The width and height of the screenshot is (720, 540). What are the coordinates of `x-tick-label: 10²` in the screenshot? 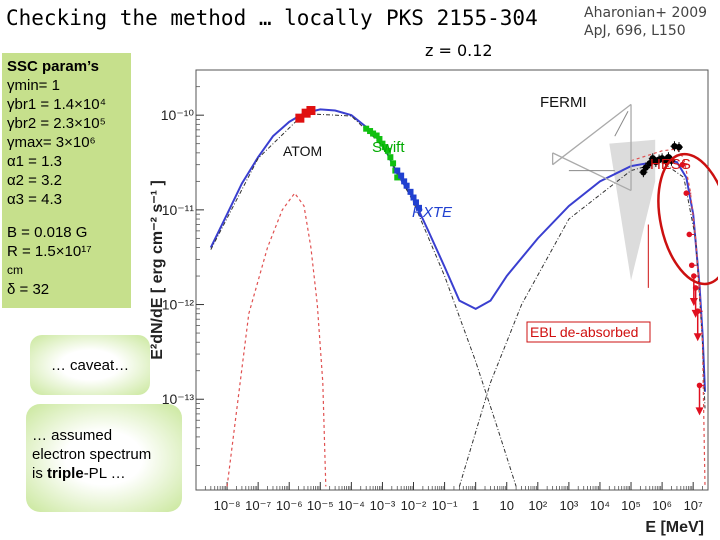 It's located at (537, 505).